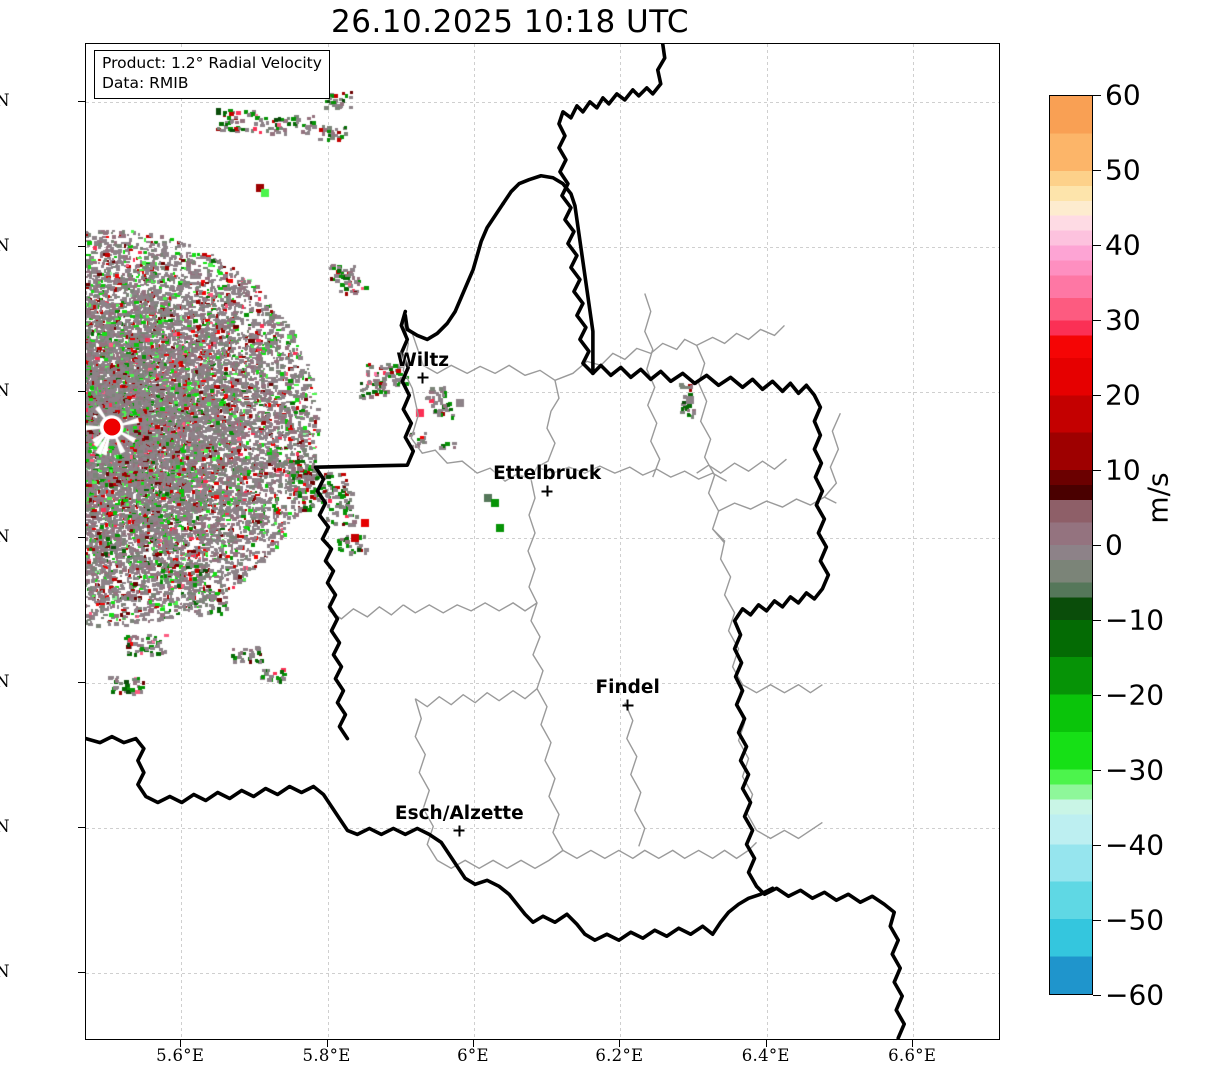  I want to click on x-tick-label: 6.6°E, so click(912, 1055).